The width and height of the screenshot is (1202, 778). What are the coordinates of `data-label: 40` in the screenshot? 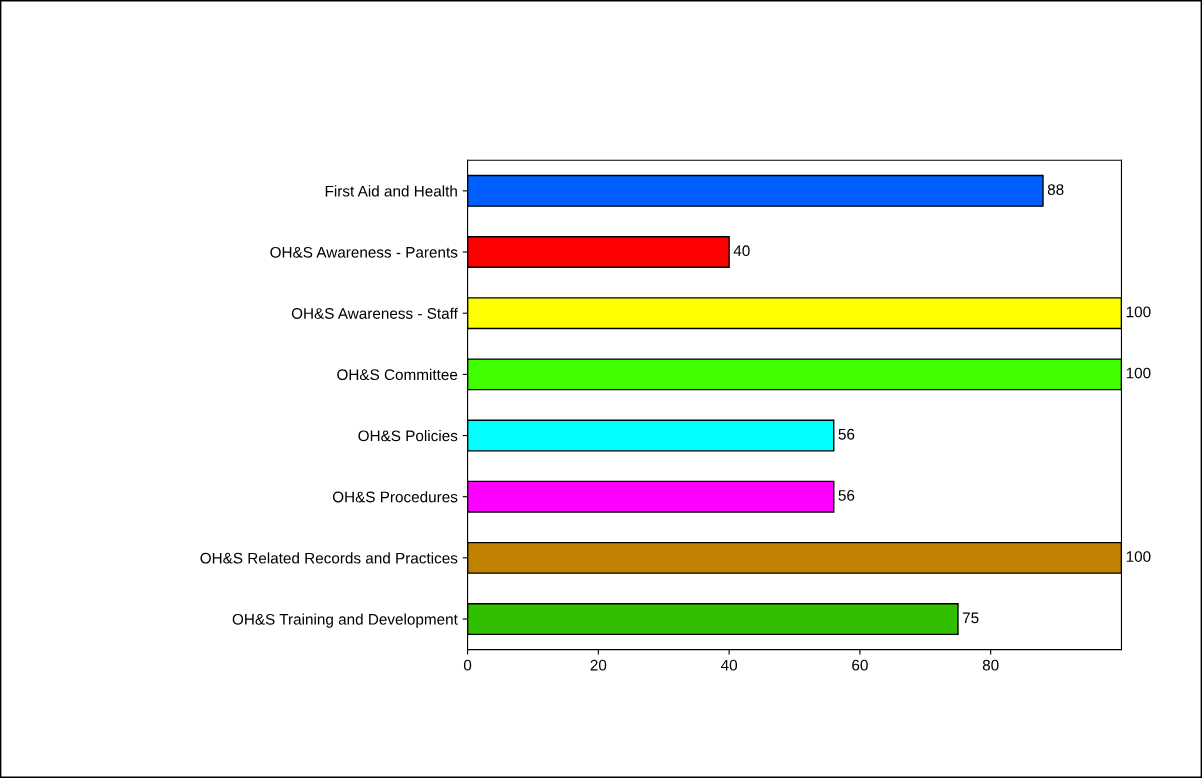 It's located at (741, 251).